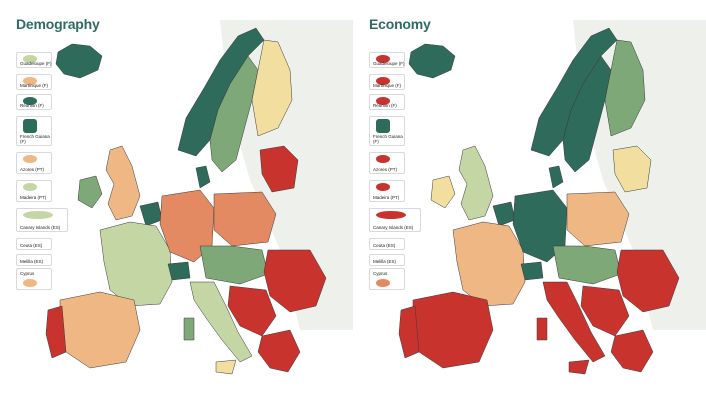 The width and height of the screenshot is (706, 410). What do you see at coordinates (400, 24) in the screenshot?
I see `panel-title: Economy` at bounding box center [400, 24].